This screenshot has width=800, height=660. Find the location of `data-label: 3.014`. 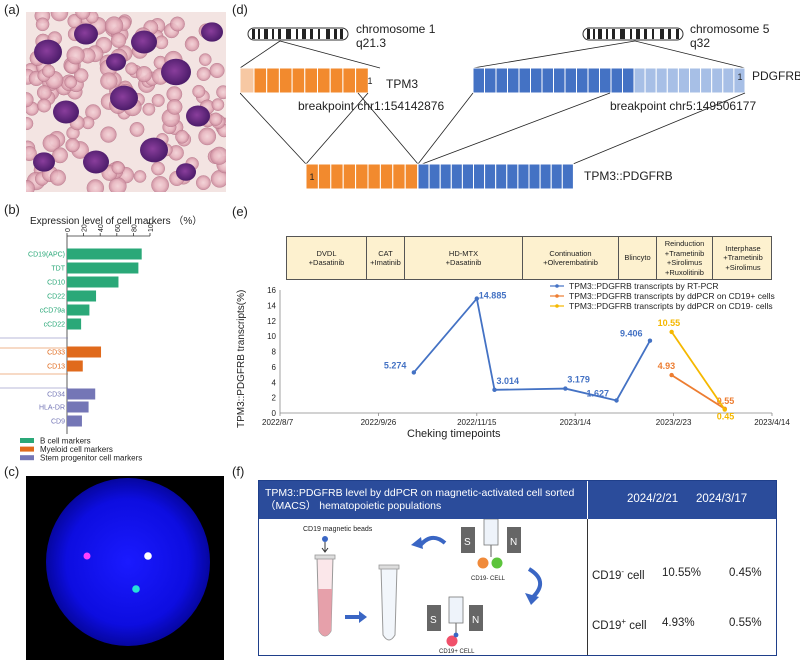

data-label: 3.014 is located at coordinates (508, 381).